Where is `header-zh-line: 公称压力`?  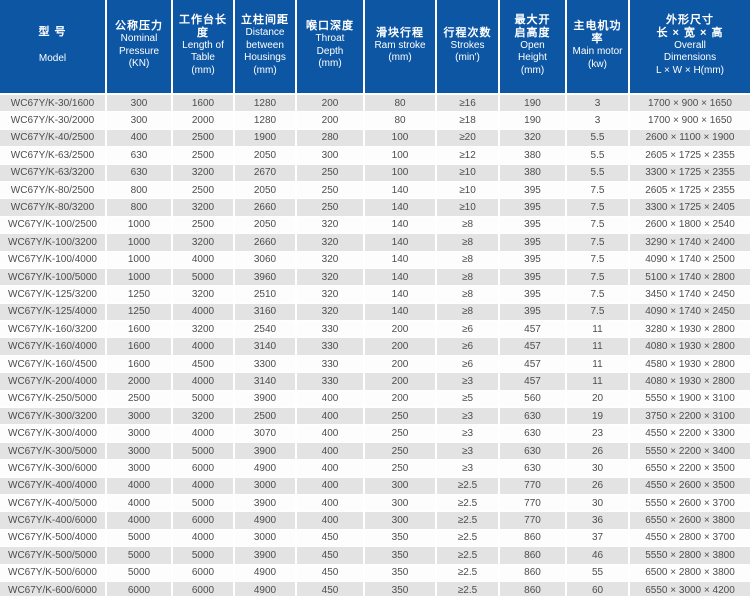 header-zh-line: 公称压力 is located at coordinates (139, 26).